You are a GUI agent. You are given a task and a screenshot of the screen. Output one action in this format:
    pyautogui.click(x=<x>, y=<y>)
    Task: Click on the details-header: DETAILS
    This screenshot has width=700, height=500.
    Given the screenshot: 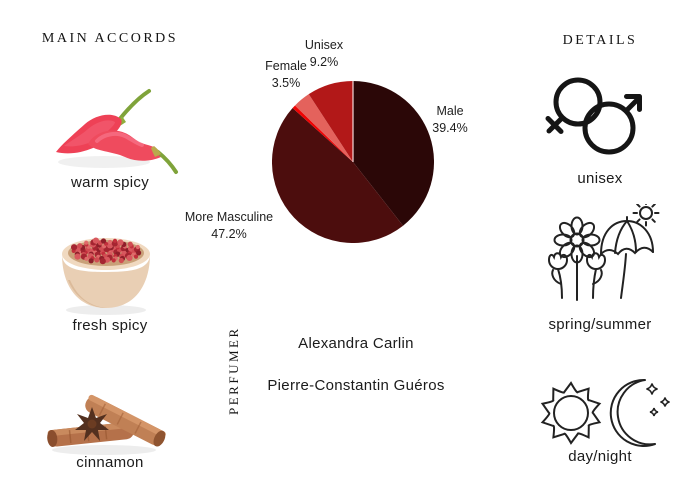 What is the action you would take?
    pyautogui.click(x=600, y=40)
    